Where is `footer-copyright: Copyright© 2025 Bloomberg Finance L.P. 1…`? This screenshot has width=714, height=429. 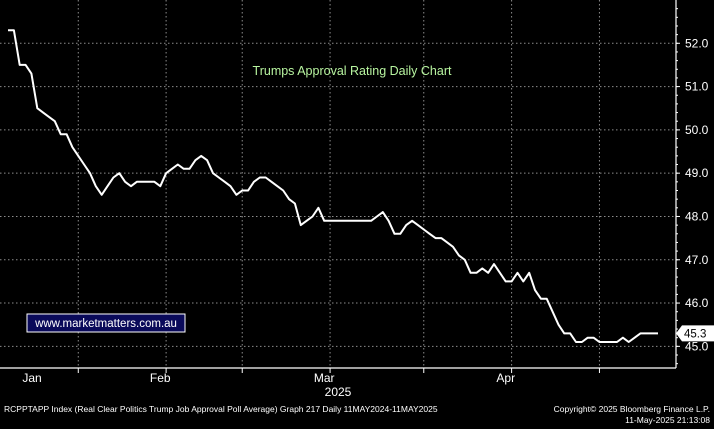 footer-copyright: Copyright© 2025 Bloomberg Finance L.P. 1… is located at coordinates (632, 415).